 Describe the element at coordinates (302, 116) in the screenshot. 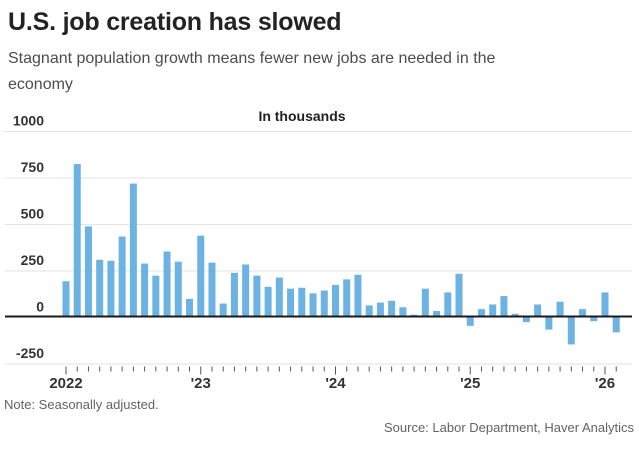

I see `axis-unit-label: In thousands` at that location.